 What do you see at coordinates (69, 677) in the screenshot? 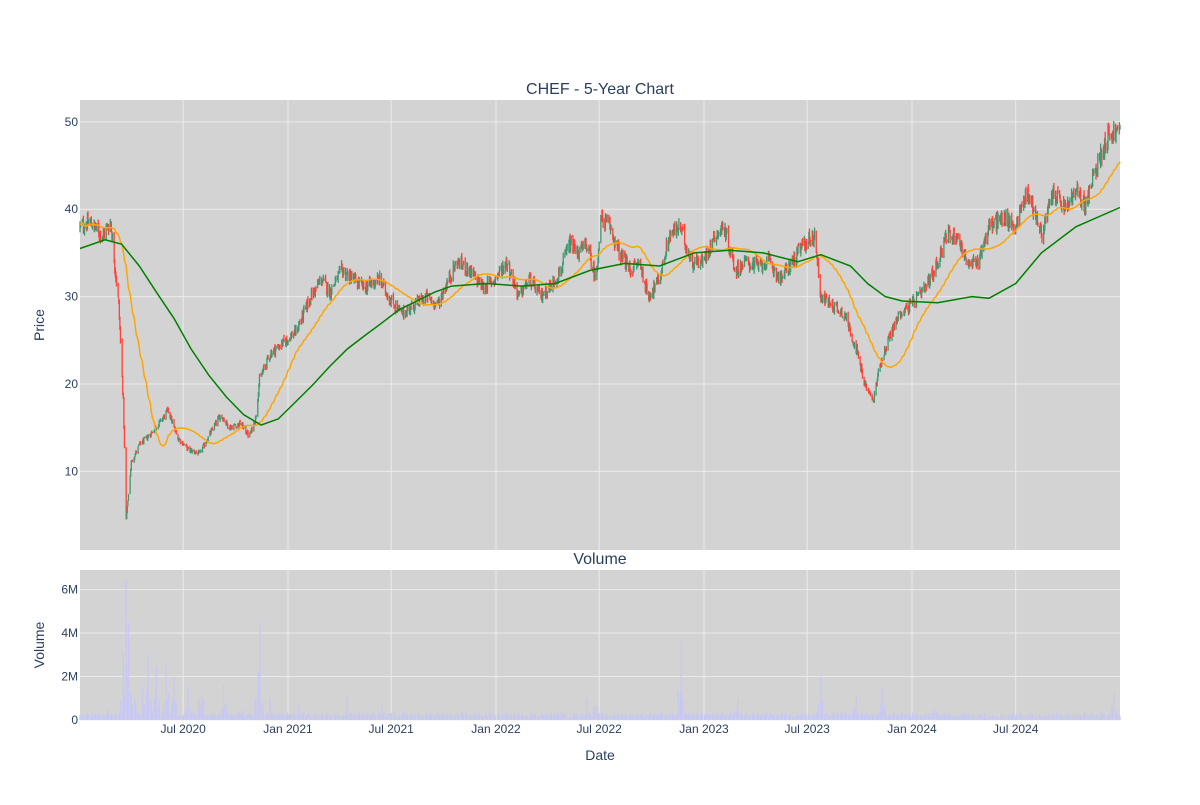
I see `volume-y-tick-label: 2M` at bounding box center [69, 677].